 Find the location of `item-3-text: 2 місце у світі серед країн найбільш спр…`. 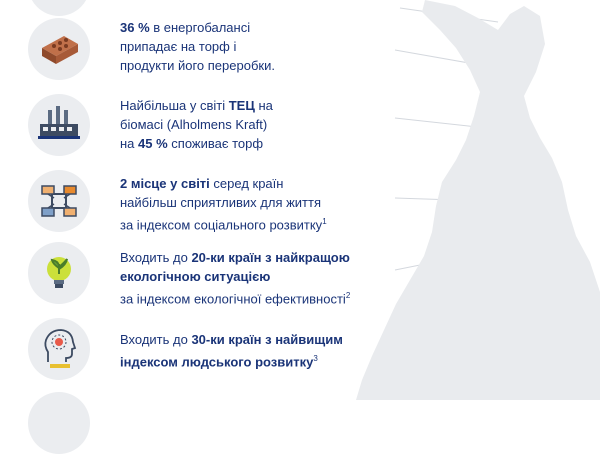

item-3-text: 2 місце у світі серед країн найбільш спр… is located at coordinates (223, 204).